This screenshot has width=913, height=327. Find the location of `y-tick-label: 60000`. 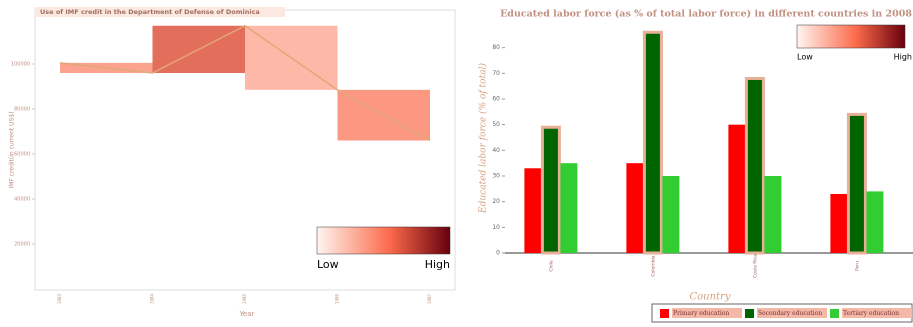

y-tick-label: 60000 is located at coordinates (22, 155).